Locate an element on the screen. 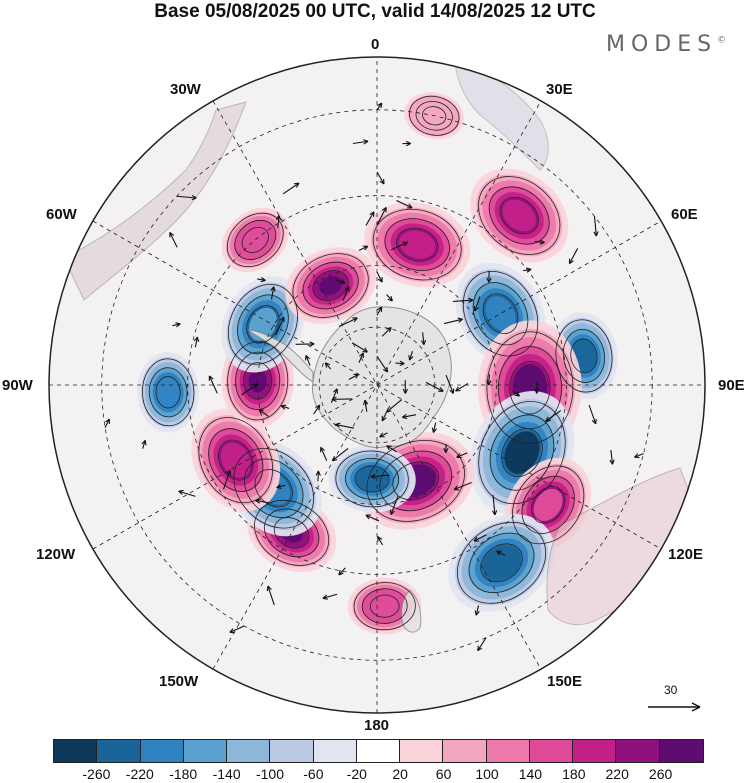  colorbar-tick: 20 is located at coordinates (400, 774).